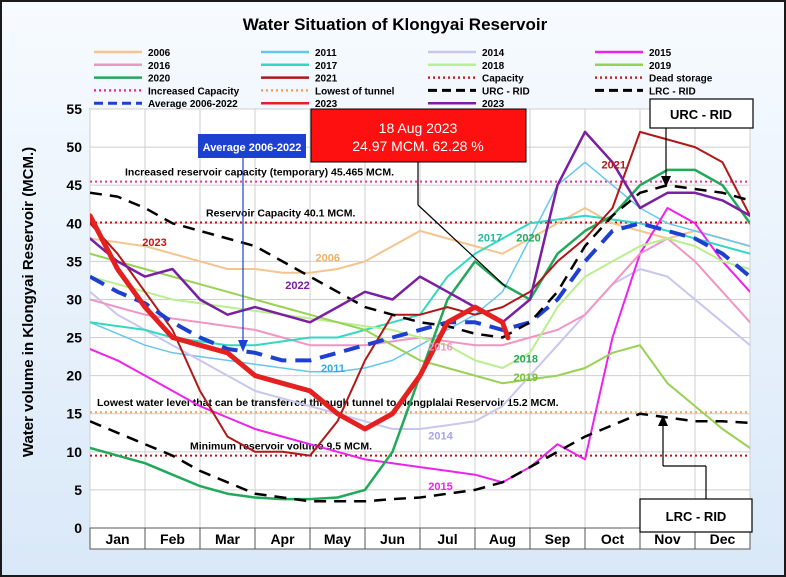 Image resolution: width=786 pixels, height=577 pixels. Describe the element at coordinates (172, 539) in the screenshot. I see `month-label-feb: Feb` at that location.